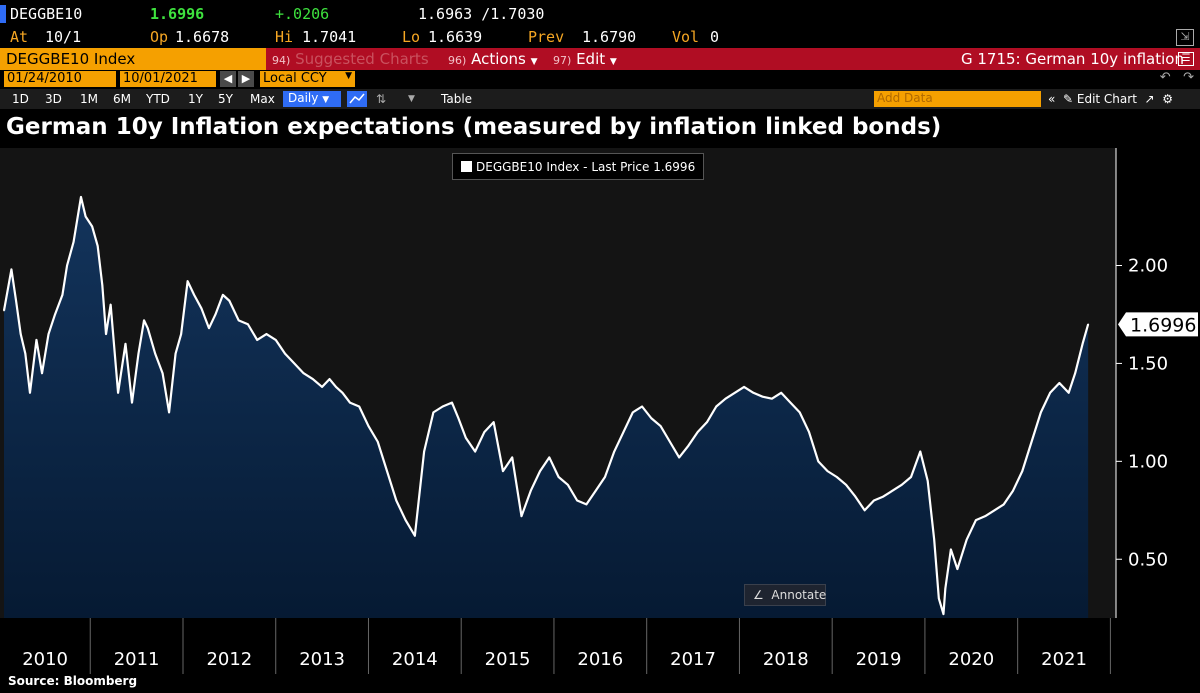  I want to click on suggested-charts-number: 94), so click(281, 60).